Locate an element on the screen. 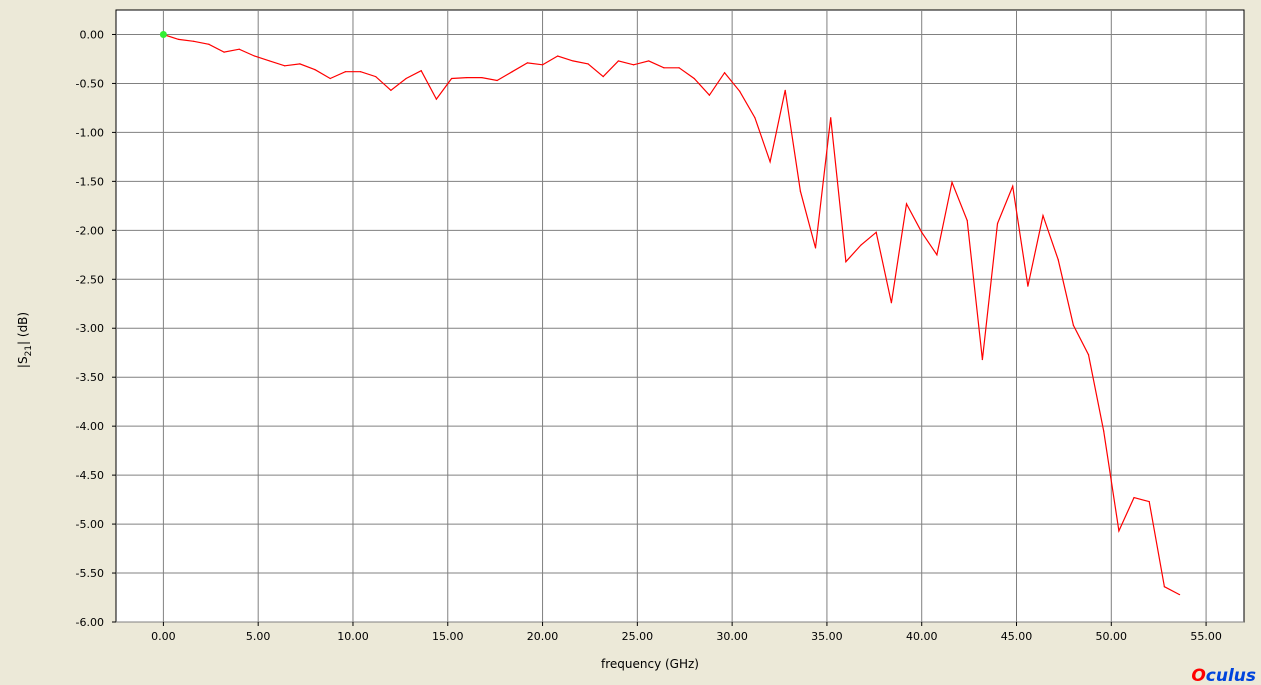 The height and width of the screenshot is (685, 1261). y-tick-label: -3.00 is located at coordinates (90, 328).